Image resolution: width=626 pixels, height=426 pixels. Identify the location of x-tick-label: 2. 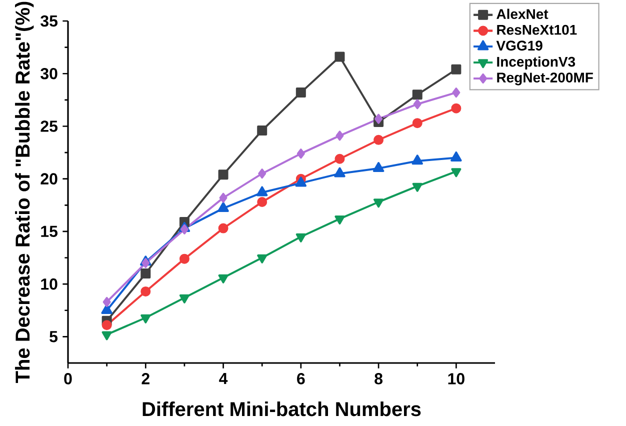
(146, 378).